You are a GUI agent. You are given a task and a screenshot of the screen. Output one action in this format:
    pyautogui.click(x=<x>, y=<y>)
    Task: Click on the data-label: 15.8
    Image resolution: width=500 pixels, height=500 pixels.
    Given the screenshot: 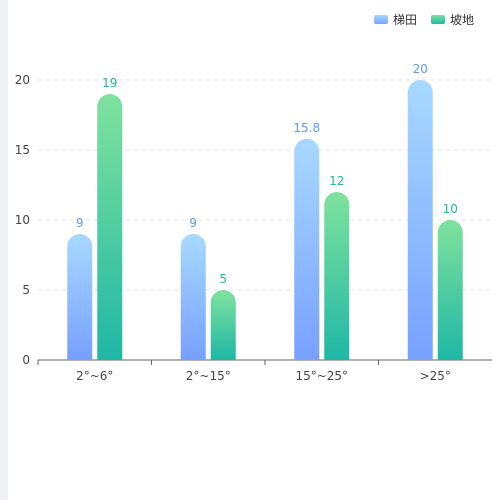 What is the action you would take?
    pyautogui.click(x=306, y=128)
    